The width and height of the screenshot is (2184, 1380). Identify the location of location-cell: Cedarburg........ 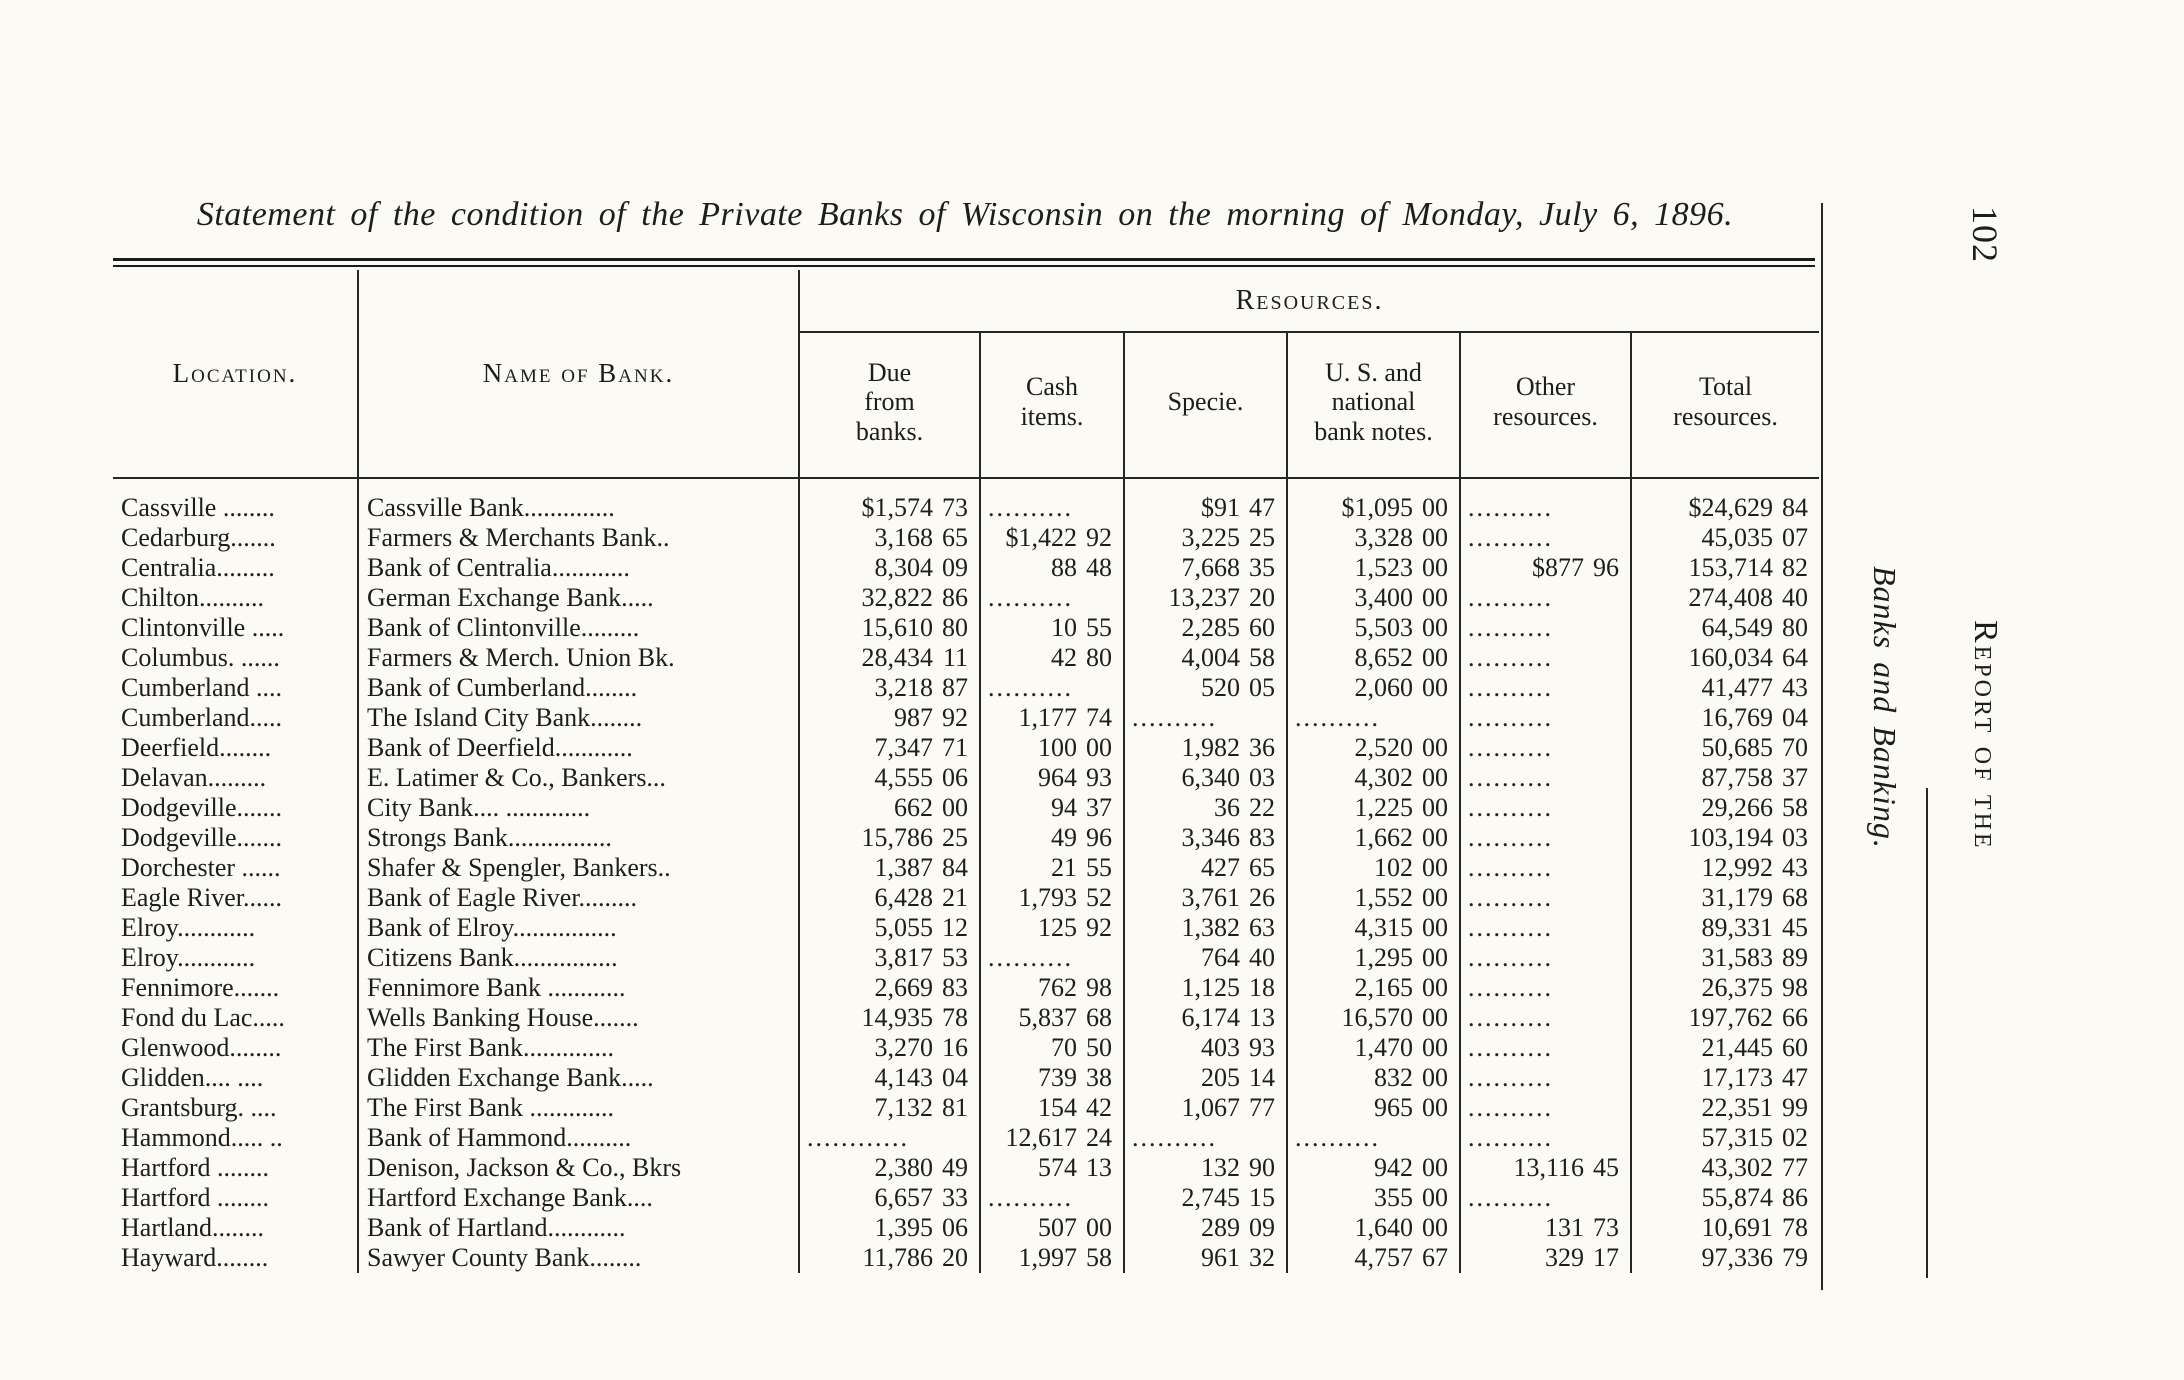
(198, 537).